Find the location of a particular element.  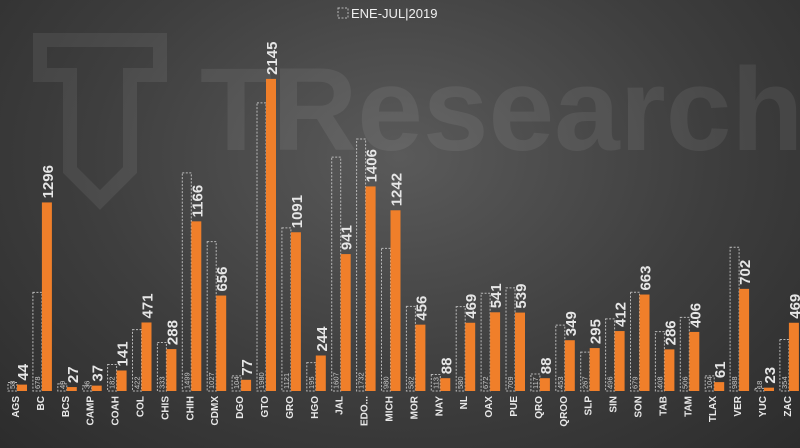

bar-prev-dgo is located at coordinates (236, 383).